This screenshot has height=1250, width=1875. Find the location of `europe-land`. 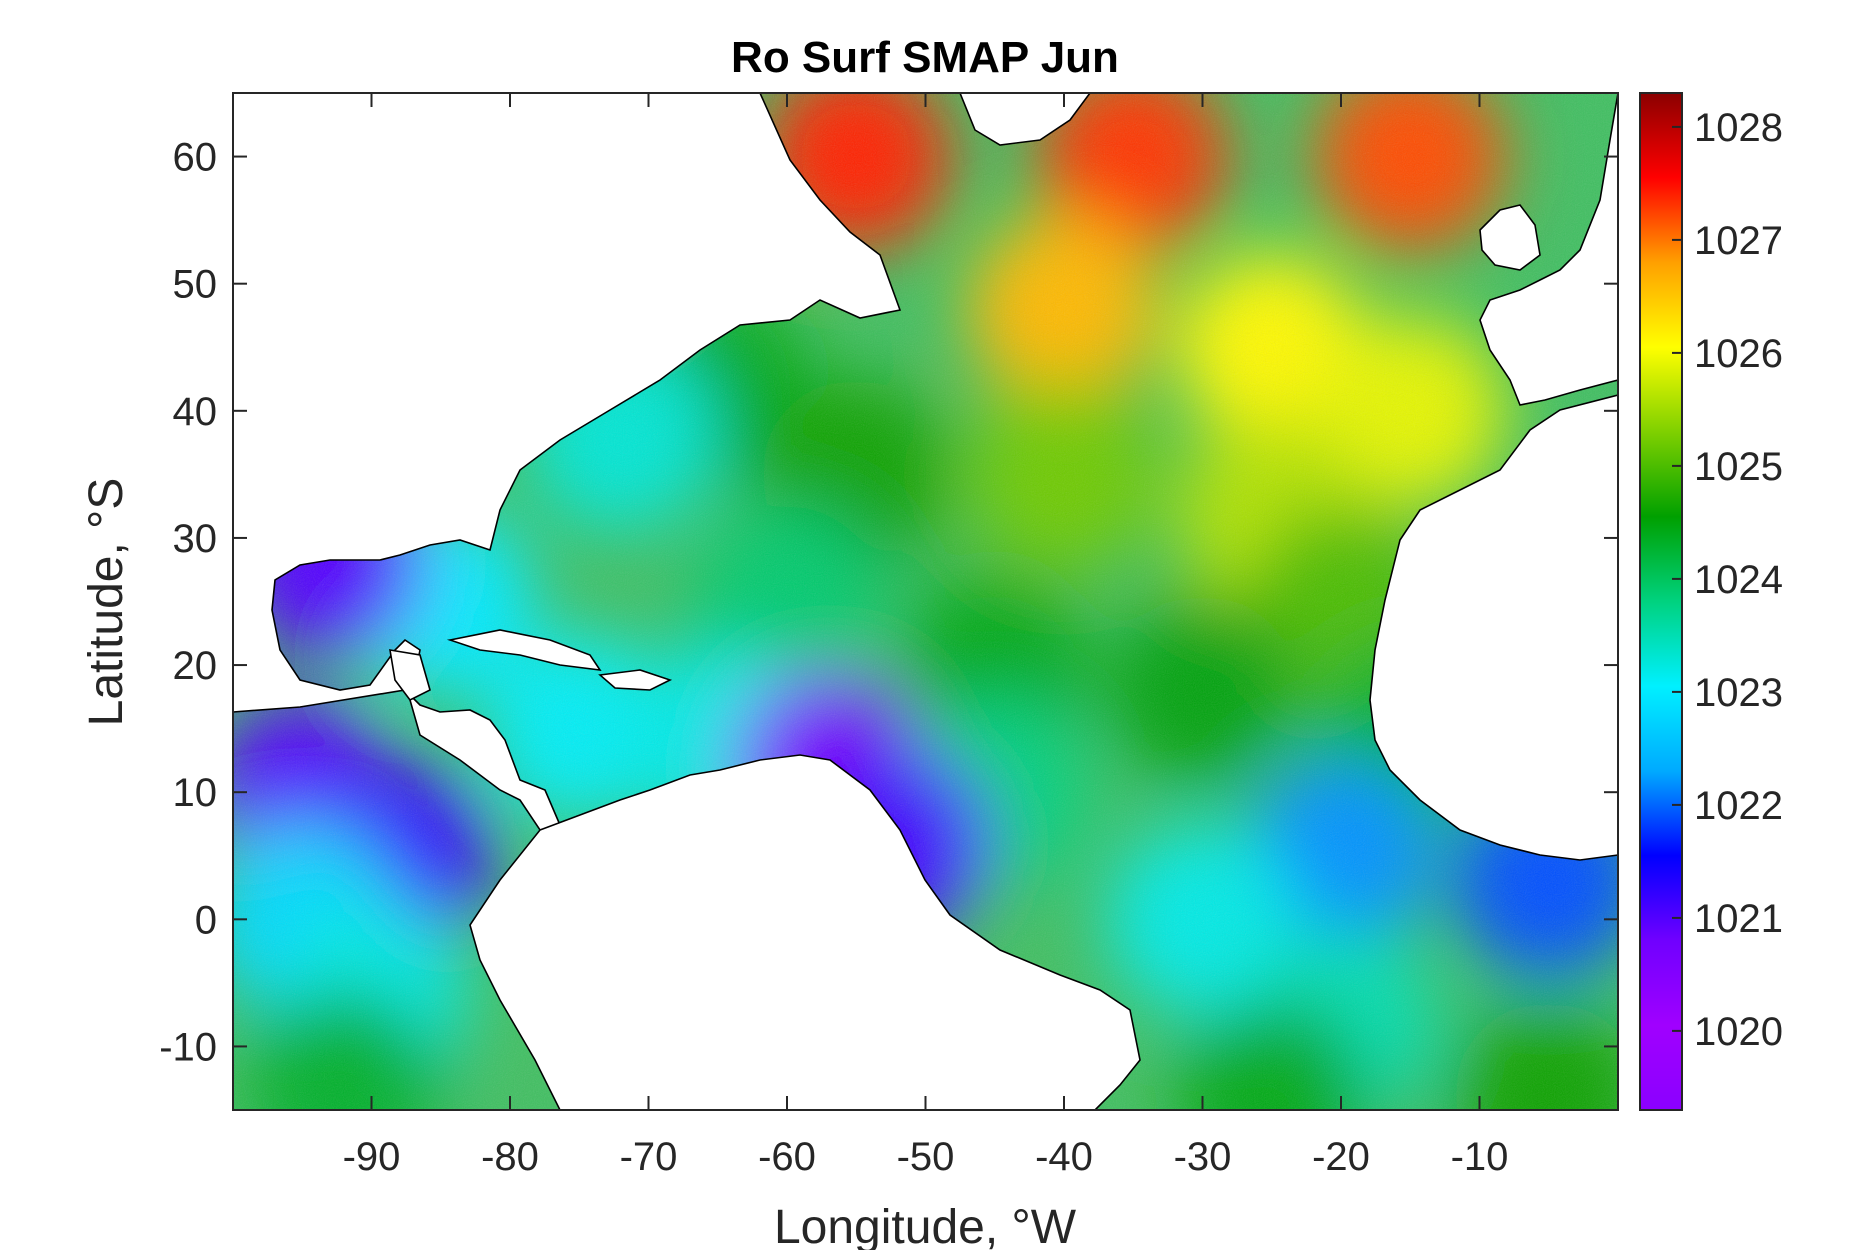

europe-land is located at coordinates (1548, 249).